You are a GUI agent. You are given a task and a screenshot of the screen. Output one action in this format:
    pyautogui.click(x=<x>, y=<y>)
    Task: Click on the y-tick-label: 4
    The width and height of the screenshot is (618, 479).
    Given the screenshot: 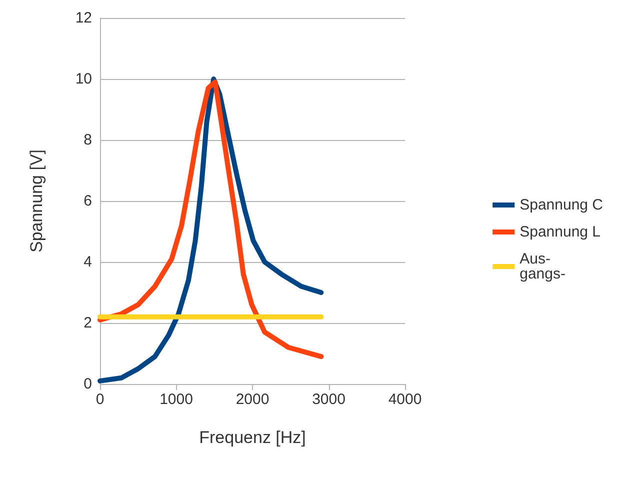 What is the action you would take?
    pyautogui.click(x=88, y=262)
    